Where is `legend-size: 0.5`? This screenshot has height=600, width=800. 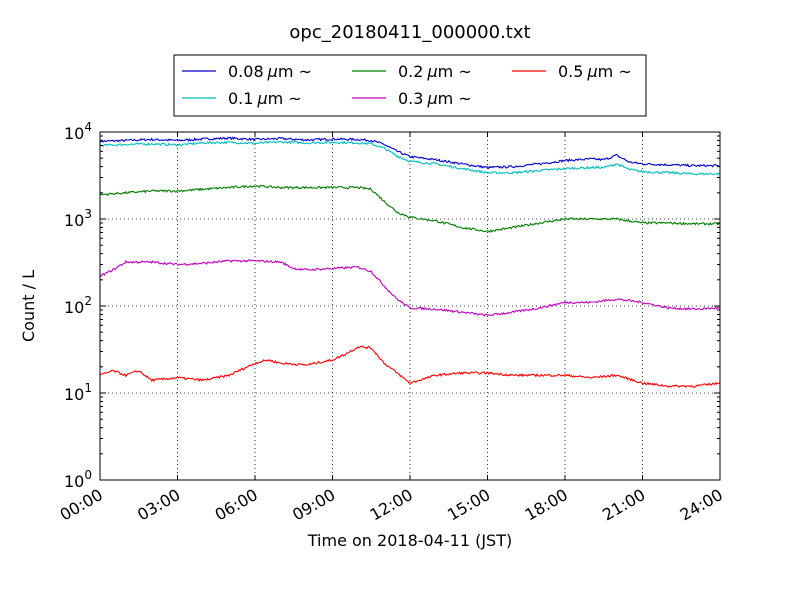
legend-size: 0.5 is located at coordinates (570, 71).